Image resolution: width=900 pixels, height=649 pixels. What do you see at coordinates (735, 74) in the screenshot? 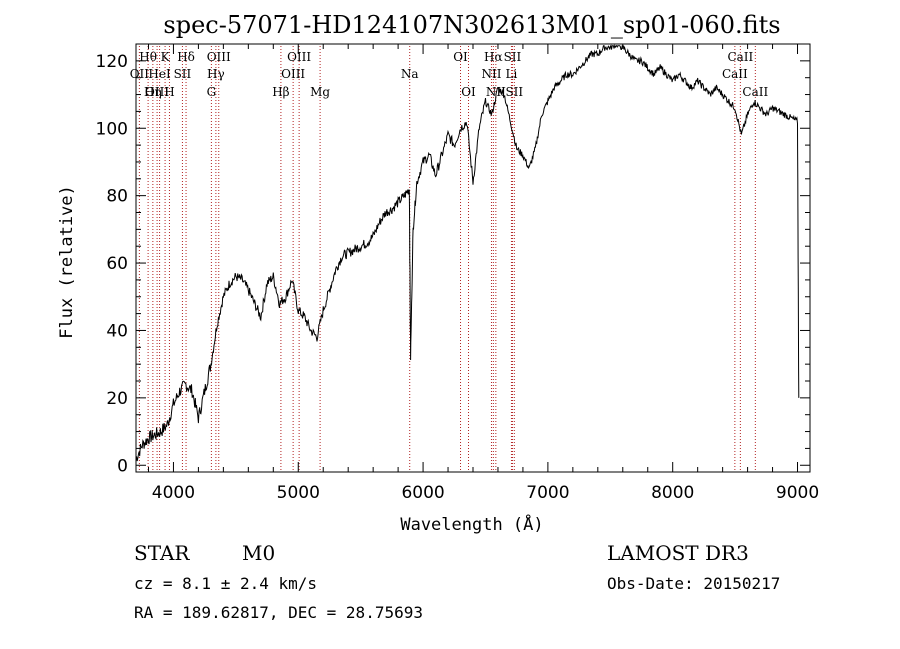
I see `line-marker-label-17: CaII` at bounding box center [735, 74].